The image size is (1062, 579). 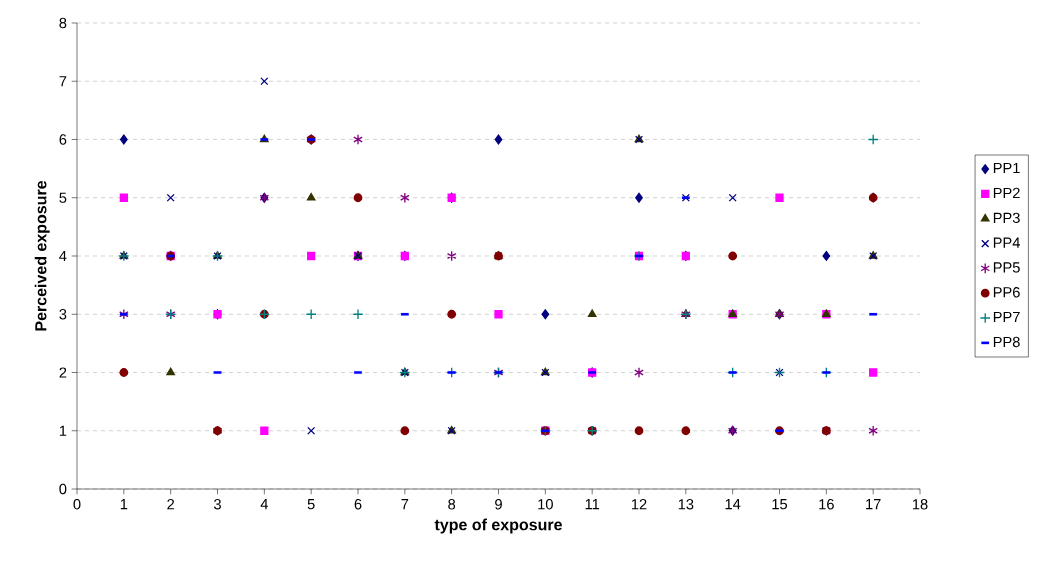 I want to click on legend-label: PP5, so click(x=1006, y=267).